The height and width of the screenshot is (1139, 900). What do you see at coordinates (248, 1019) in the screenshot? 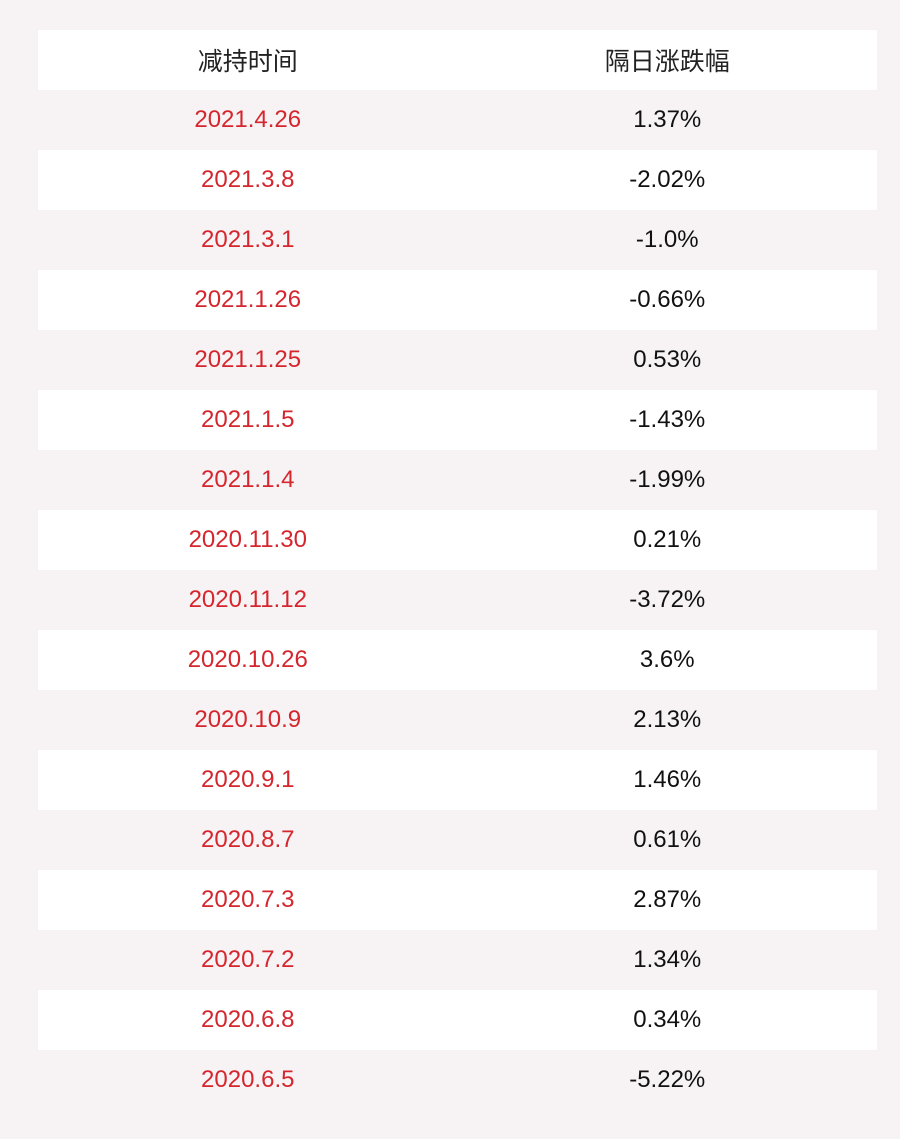
I see `row-date: 2020.6.8` at bounding box center [248, 1019].